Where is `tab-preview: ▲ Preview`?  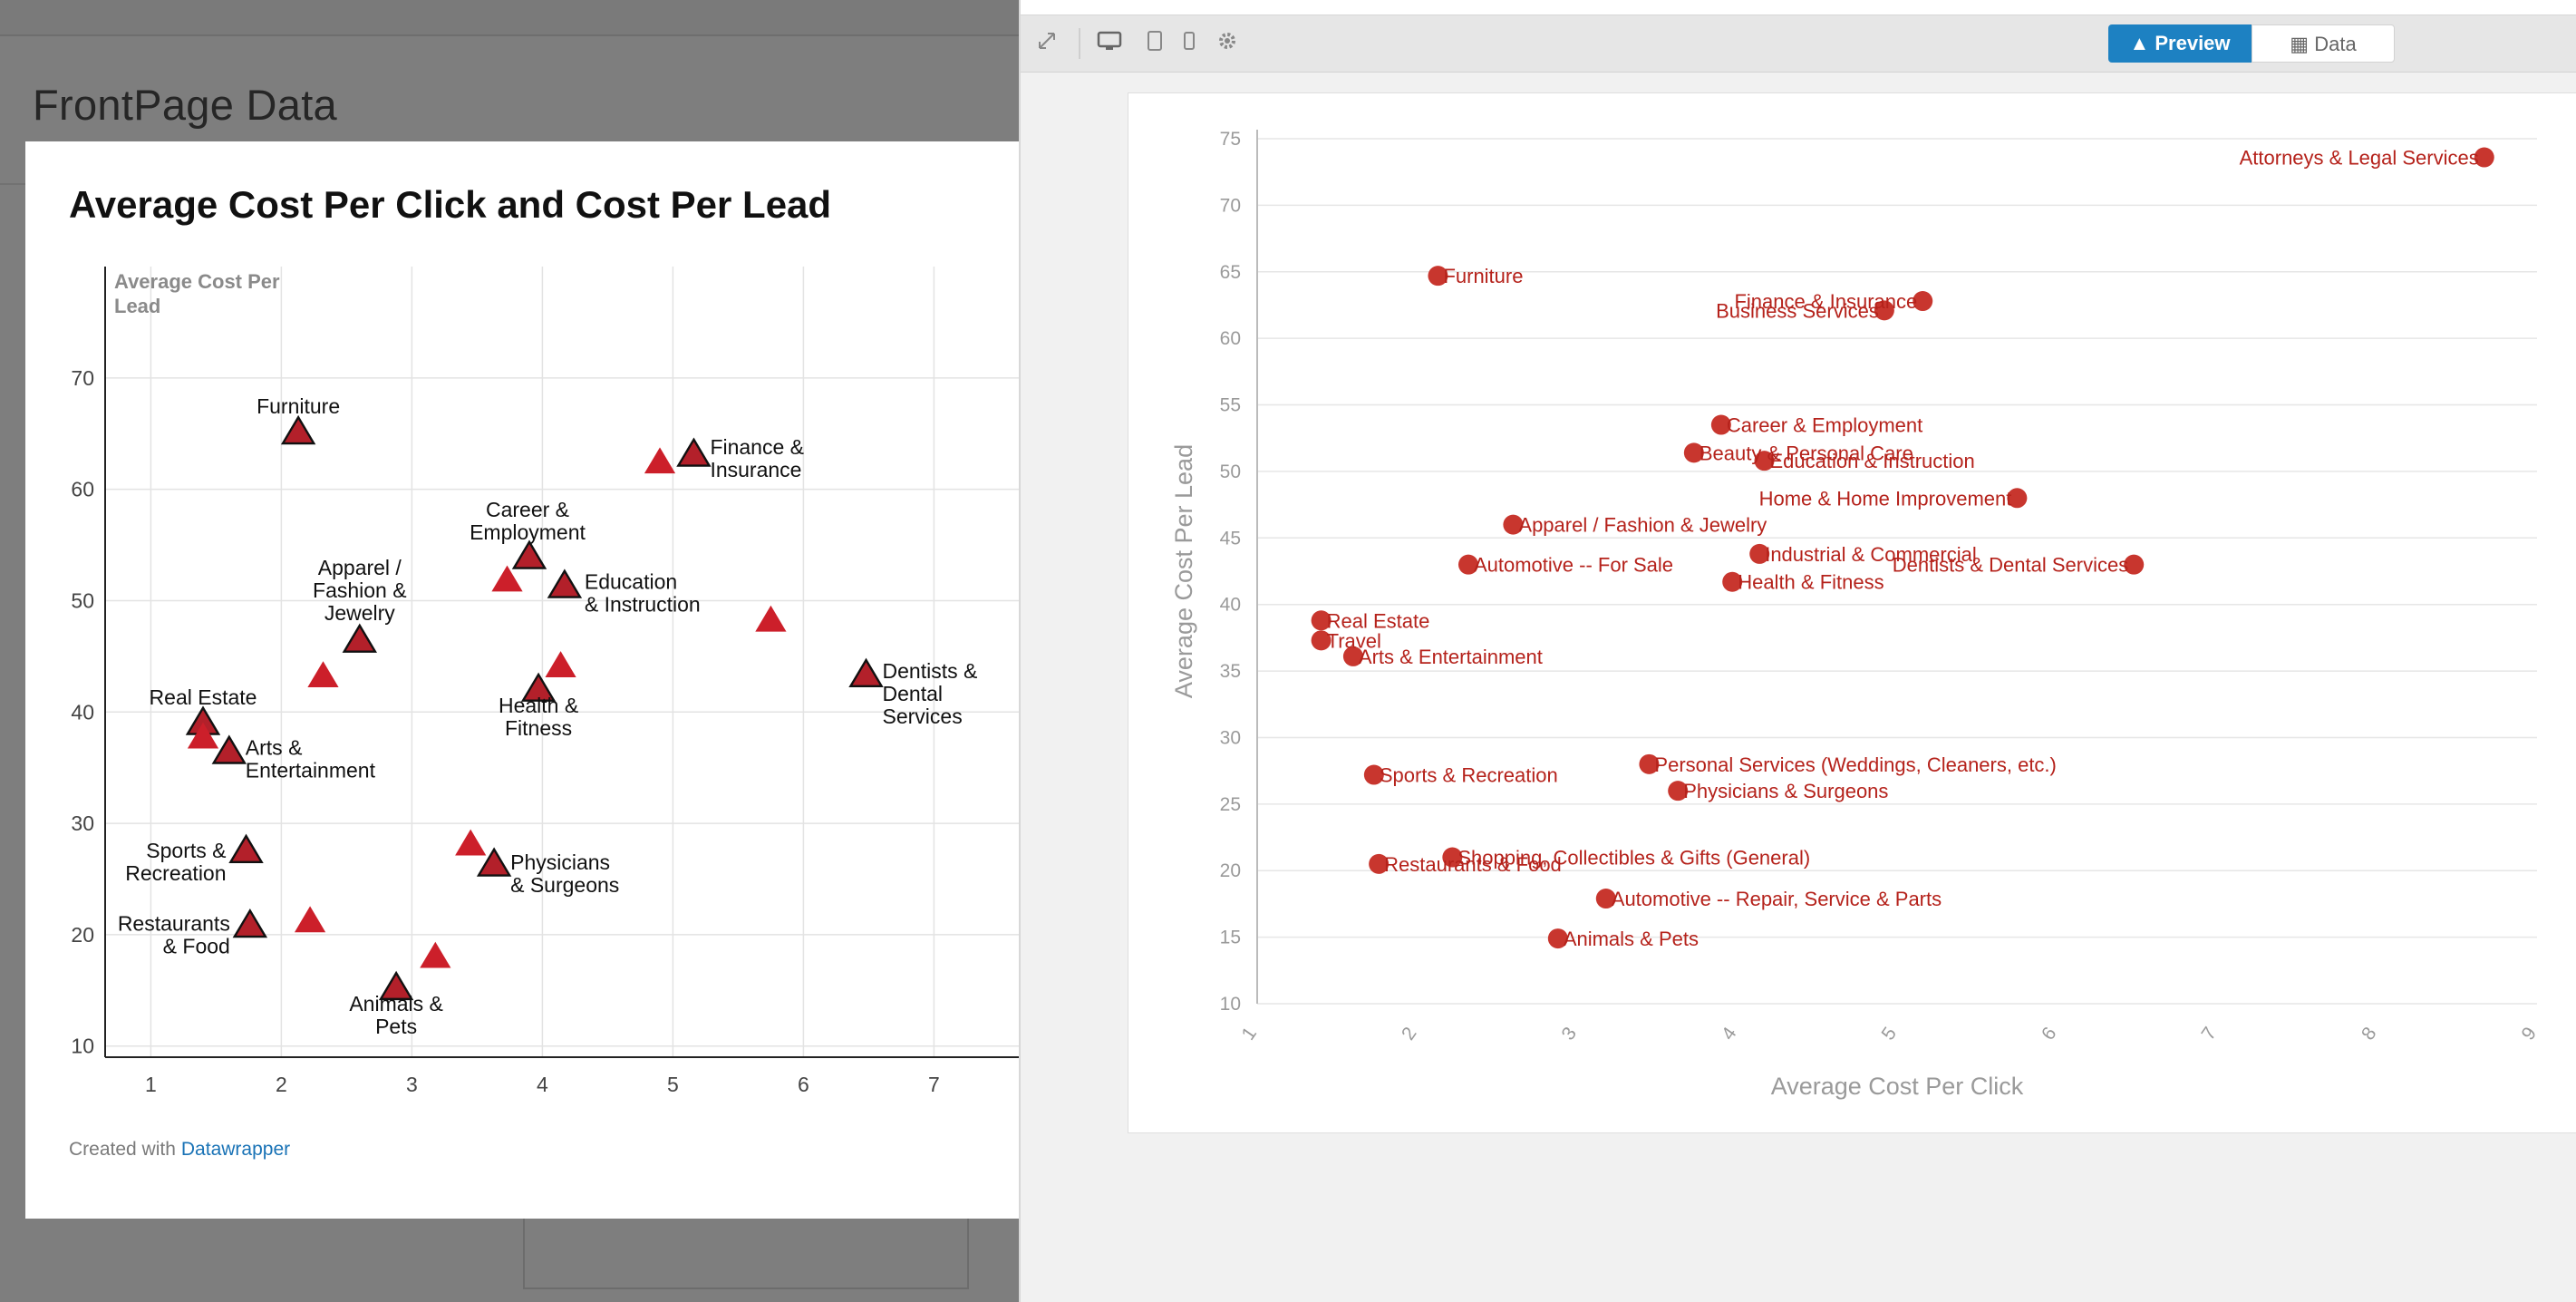
tab-preview: ▲ Preview is located at coordinates (2180, 43).